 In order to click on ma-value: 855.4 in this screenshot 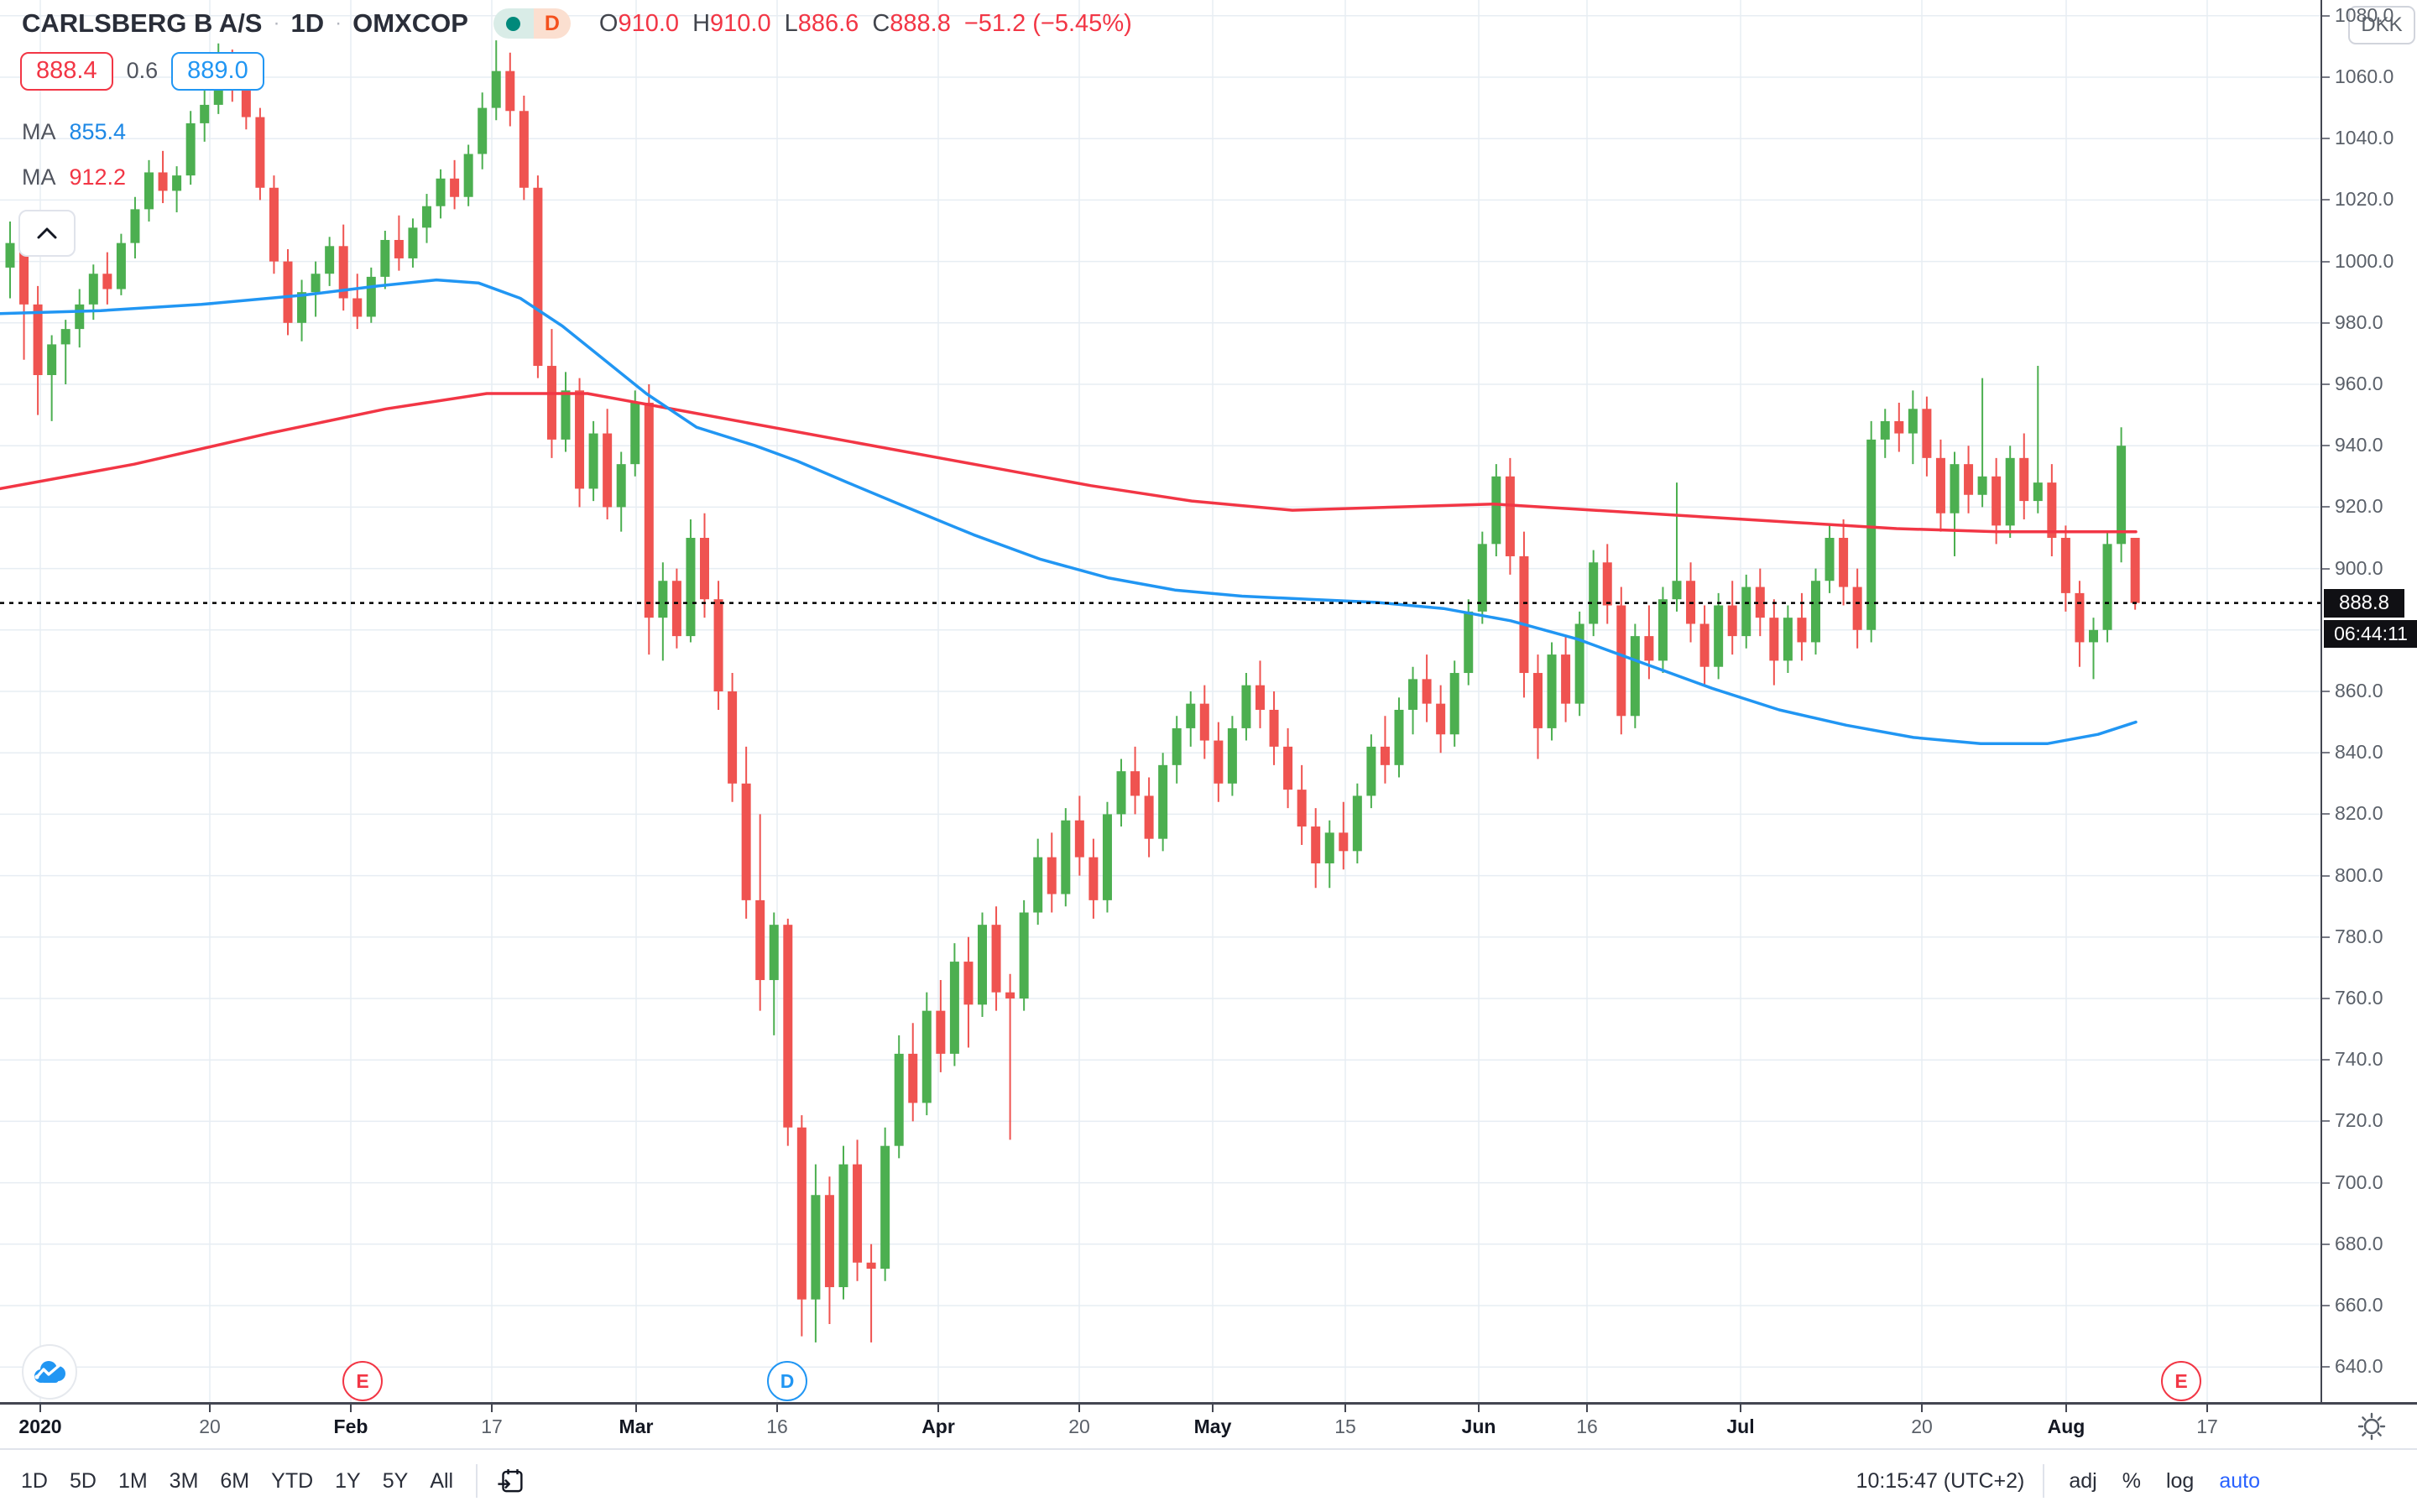, I will do `click(98, 132)`.